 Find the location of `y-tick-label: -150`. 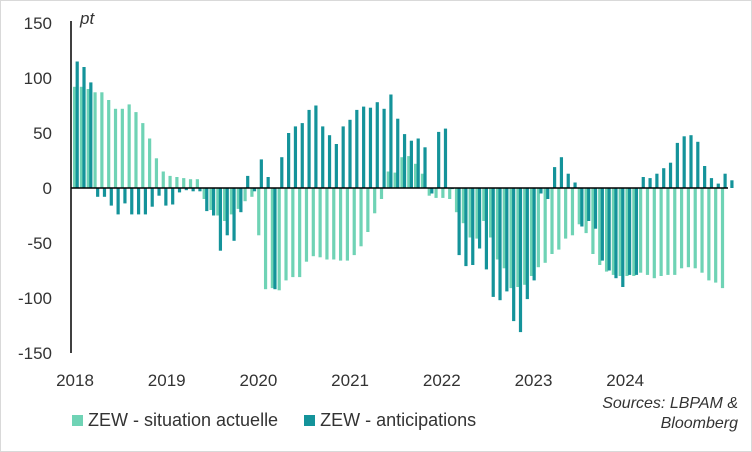

y-tick-label: -150 is located at coordinates (35, 353).